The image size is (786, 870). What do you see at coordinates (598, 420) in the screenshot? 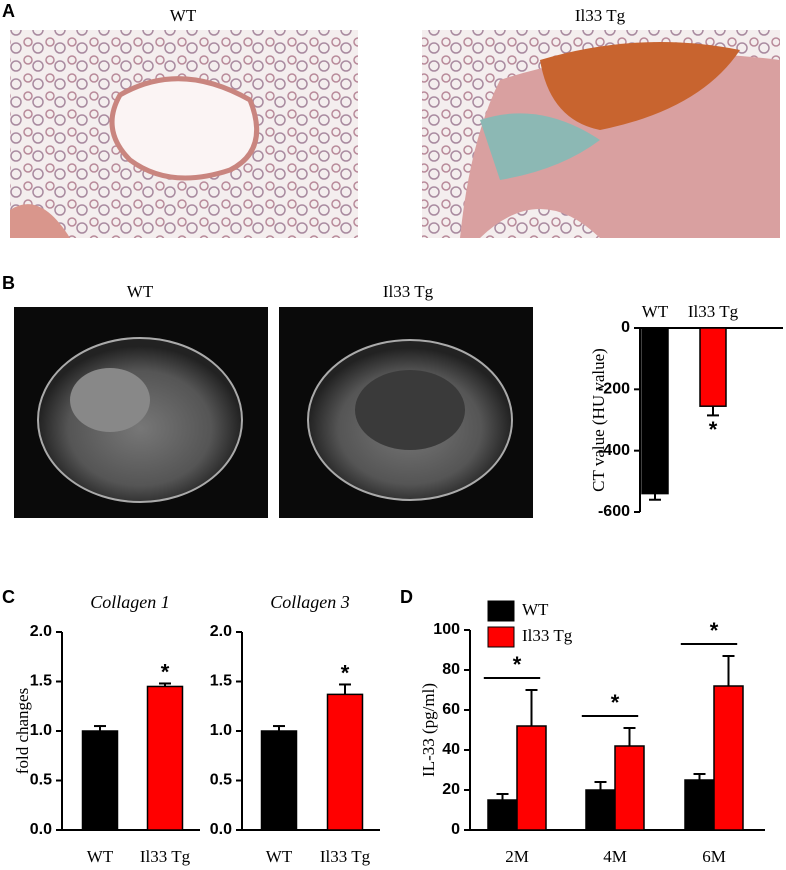
I see `y-axis-label: CT value (HU value)` at bounding box center [598, 420].